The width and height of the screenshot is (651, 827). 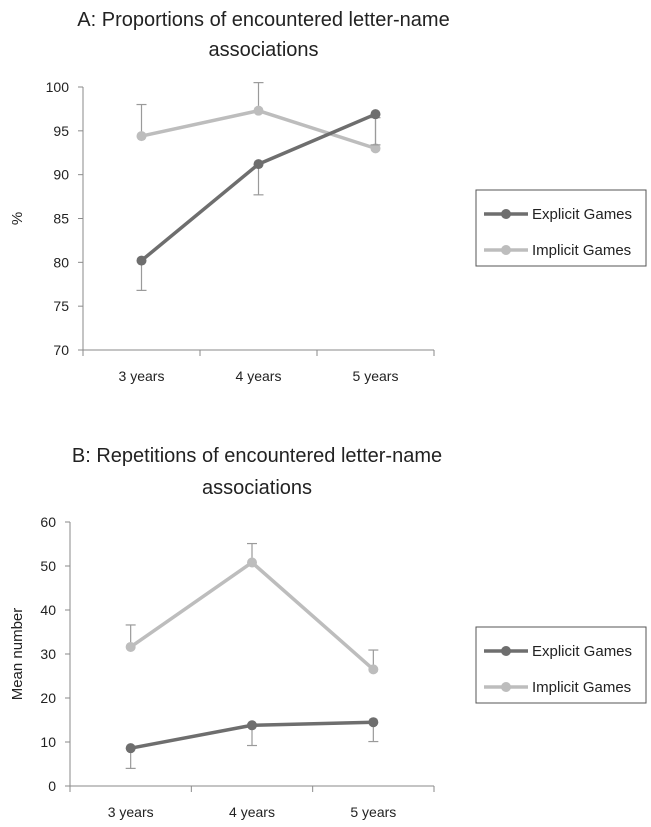 I want to click on y-tick-label: 60, so click(x=48, y=522).